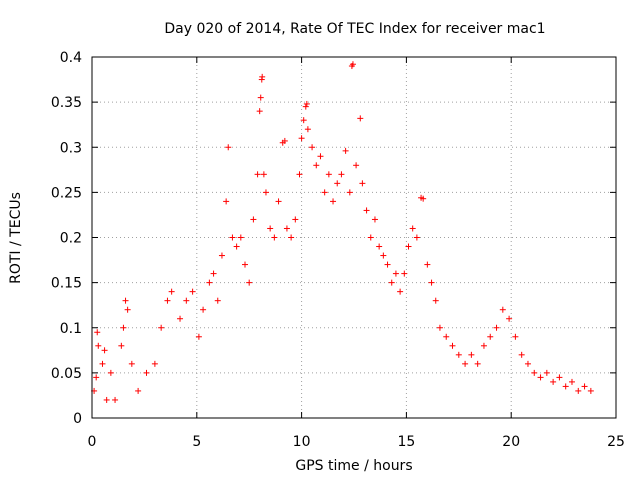  I want to click on y-tick-label: 0, so click(77, 419).